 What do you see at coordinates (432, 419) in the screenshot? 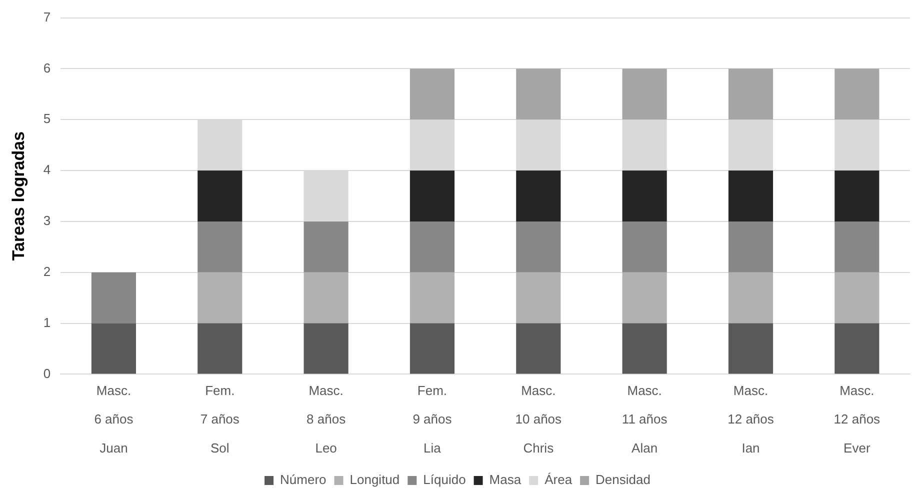
I see `x-tick-label: Fem. 9 años Lia` at bounding box center [432, 419].